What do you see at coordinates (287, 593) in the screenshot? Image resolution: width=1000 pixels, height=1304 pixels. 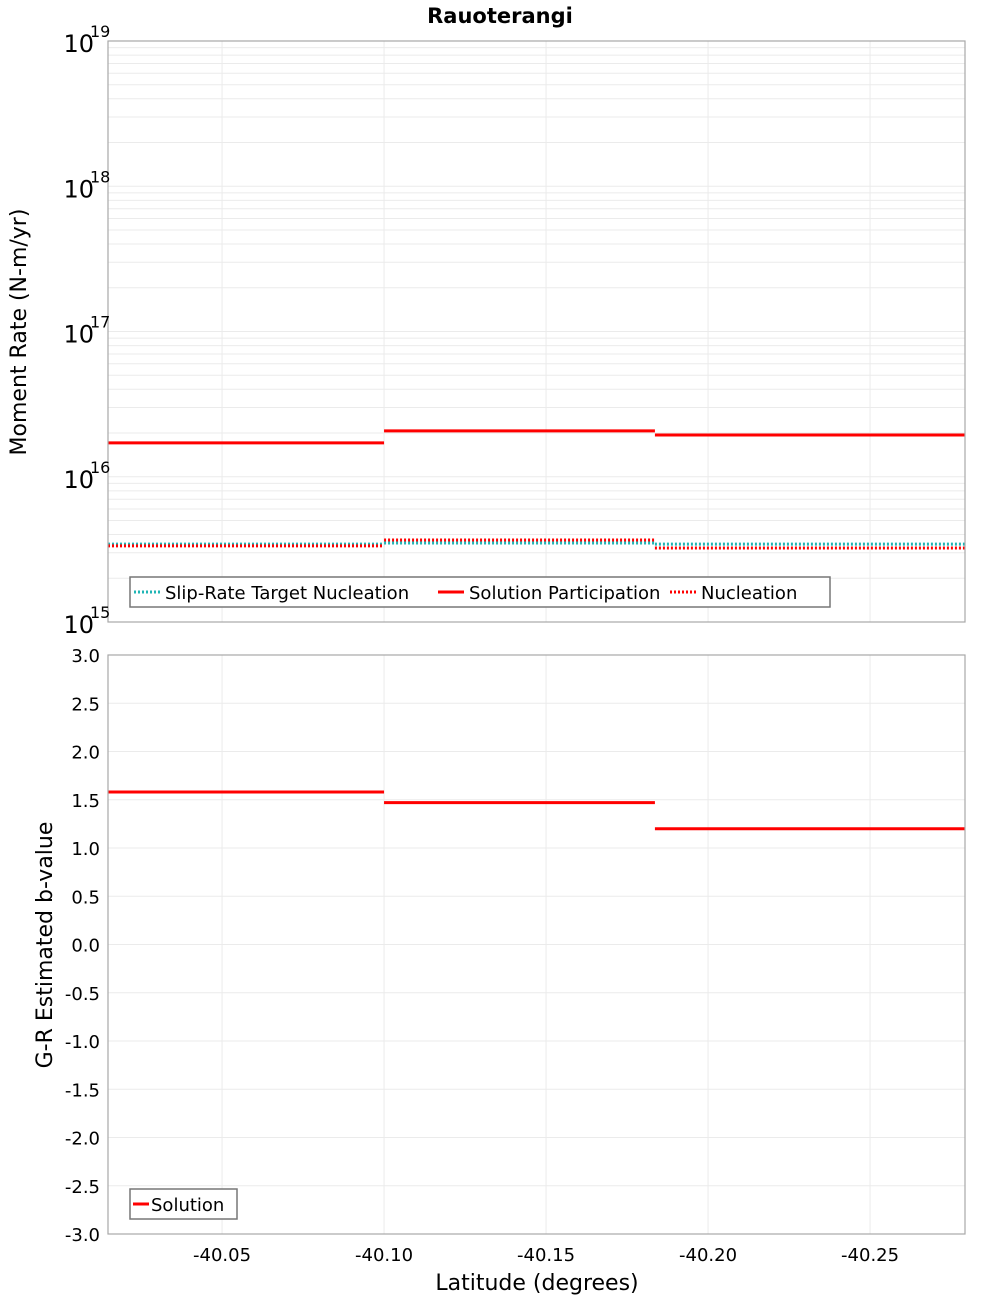 I see `svg-text: Slip-Rate Target Nucleation` at bounding box center [287, 593].